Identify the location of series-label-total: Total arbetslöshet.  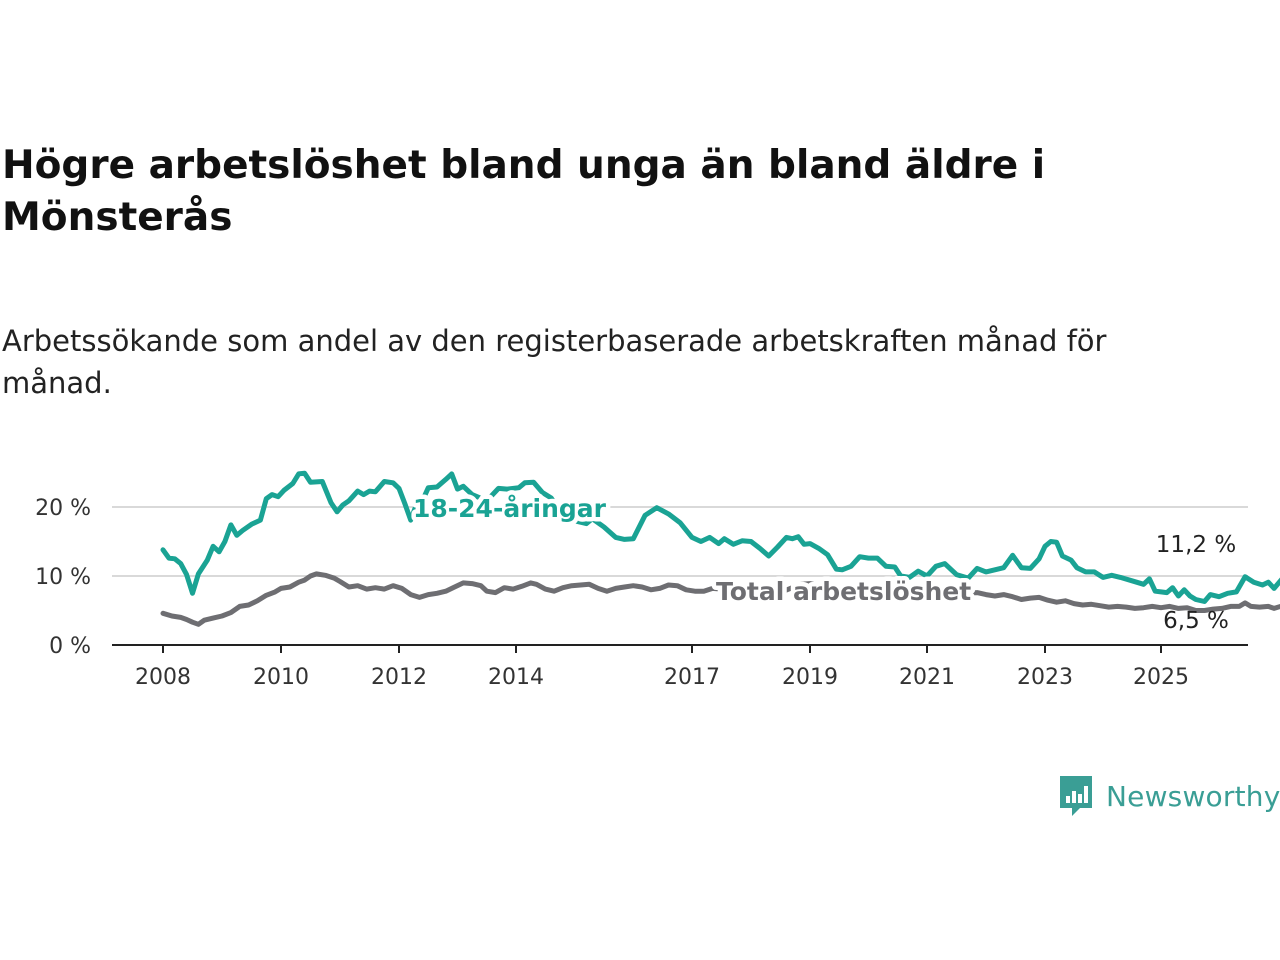
(843, 591).